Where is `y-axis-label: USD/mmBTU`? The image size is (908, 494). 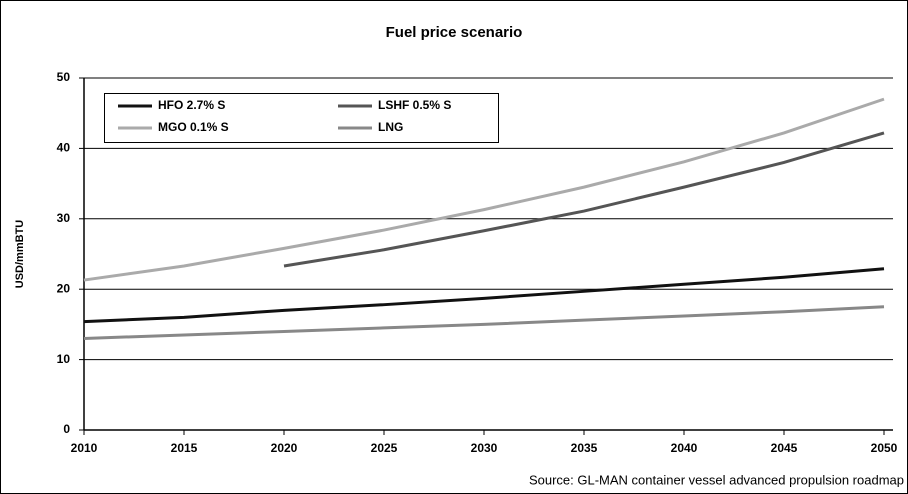 y-axis-label: USD/mmBTU is located at coordinates (20, 254).